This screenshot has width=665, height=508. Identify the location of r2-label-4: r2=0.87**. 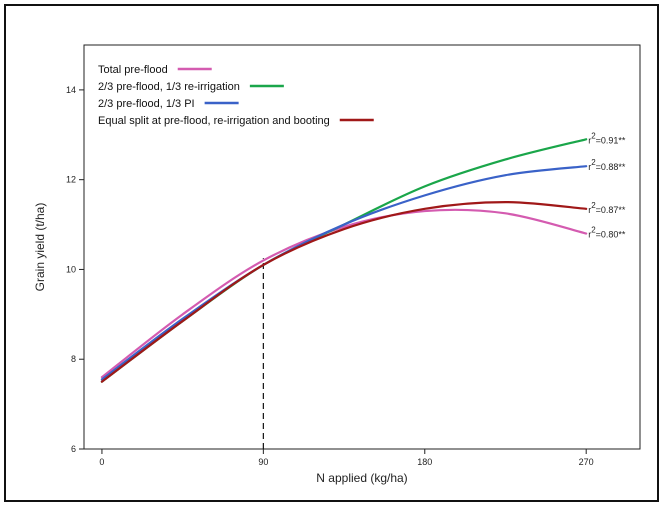
(607, 208).